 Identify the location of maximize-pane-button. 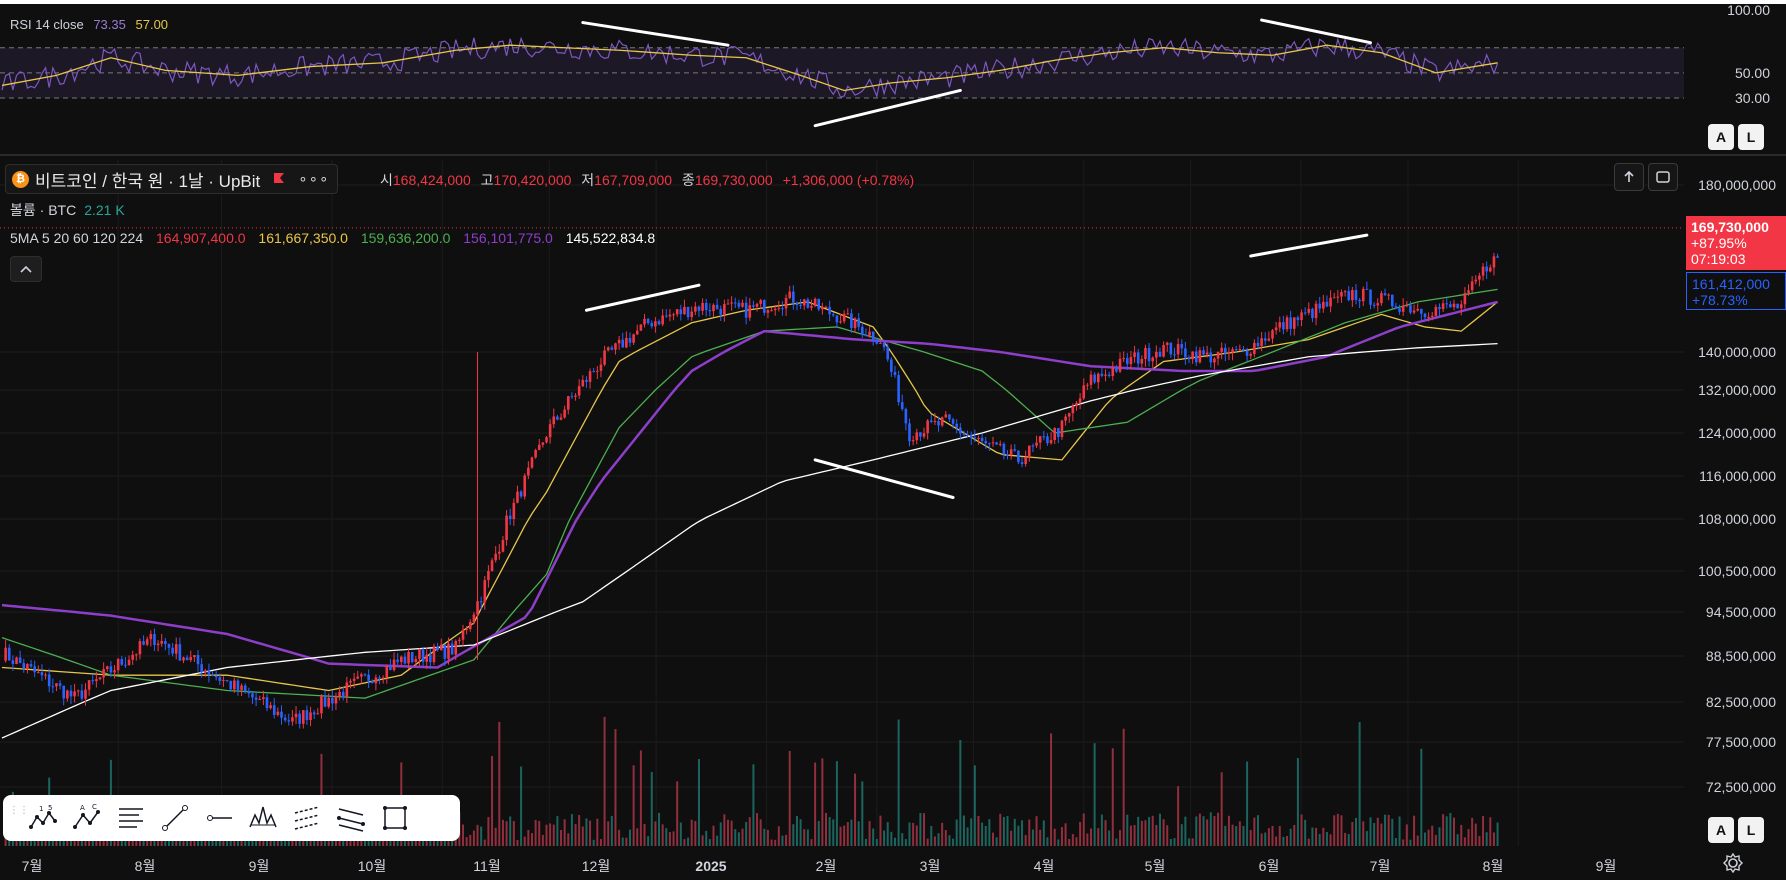
(1663, 177).